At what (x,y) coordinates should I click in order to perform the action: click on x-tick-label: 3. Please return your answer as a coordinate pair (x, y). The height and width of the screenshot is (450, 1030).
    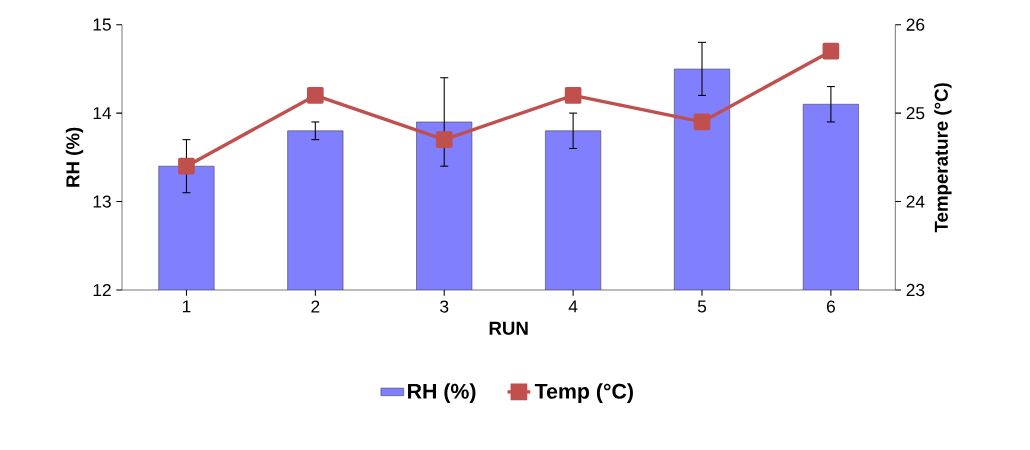
    Looking at the image, I should click on (444, 306).